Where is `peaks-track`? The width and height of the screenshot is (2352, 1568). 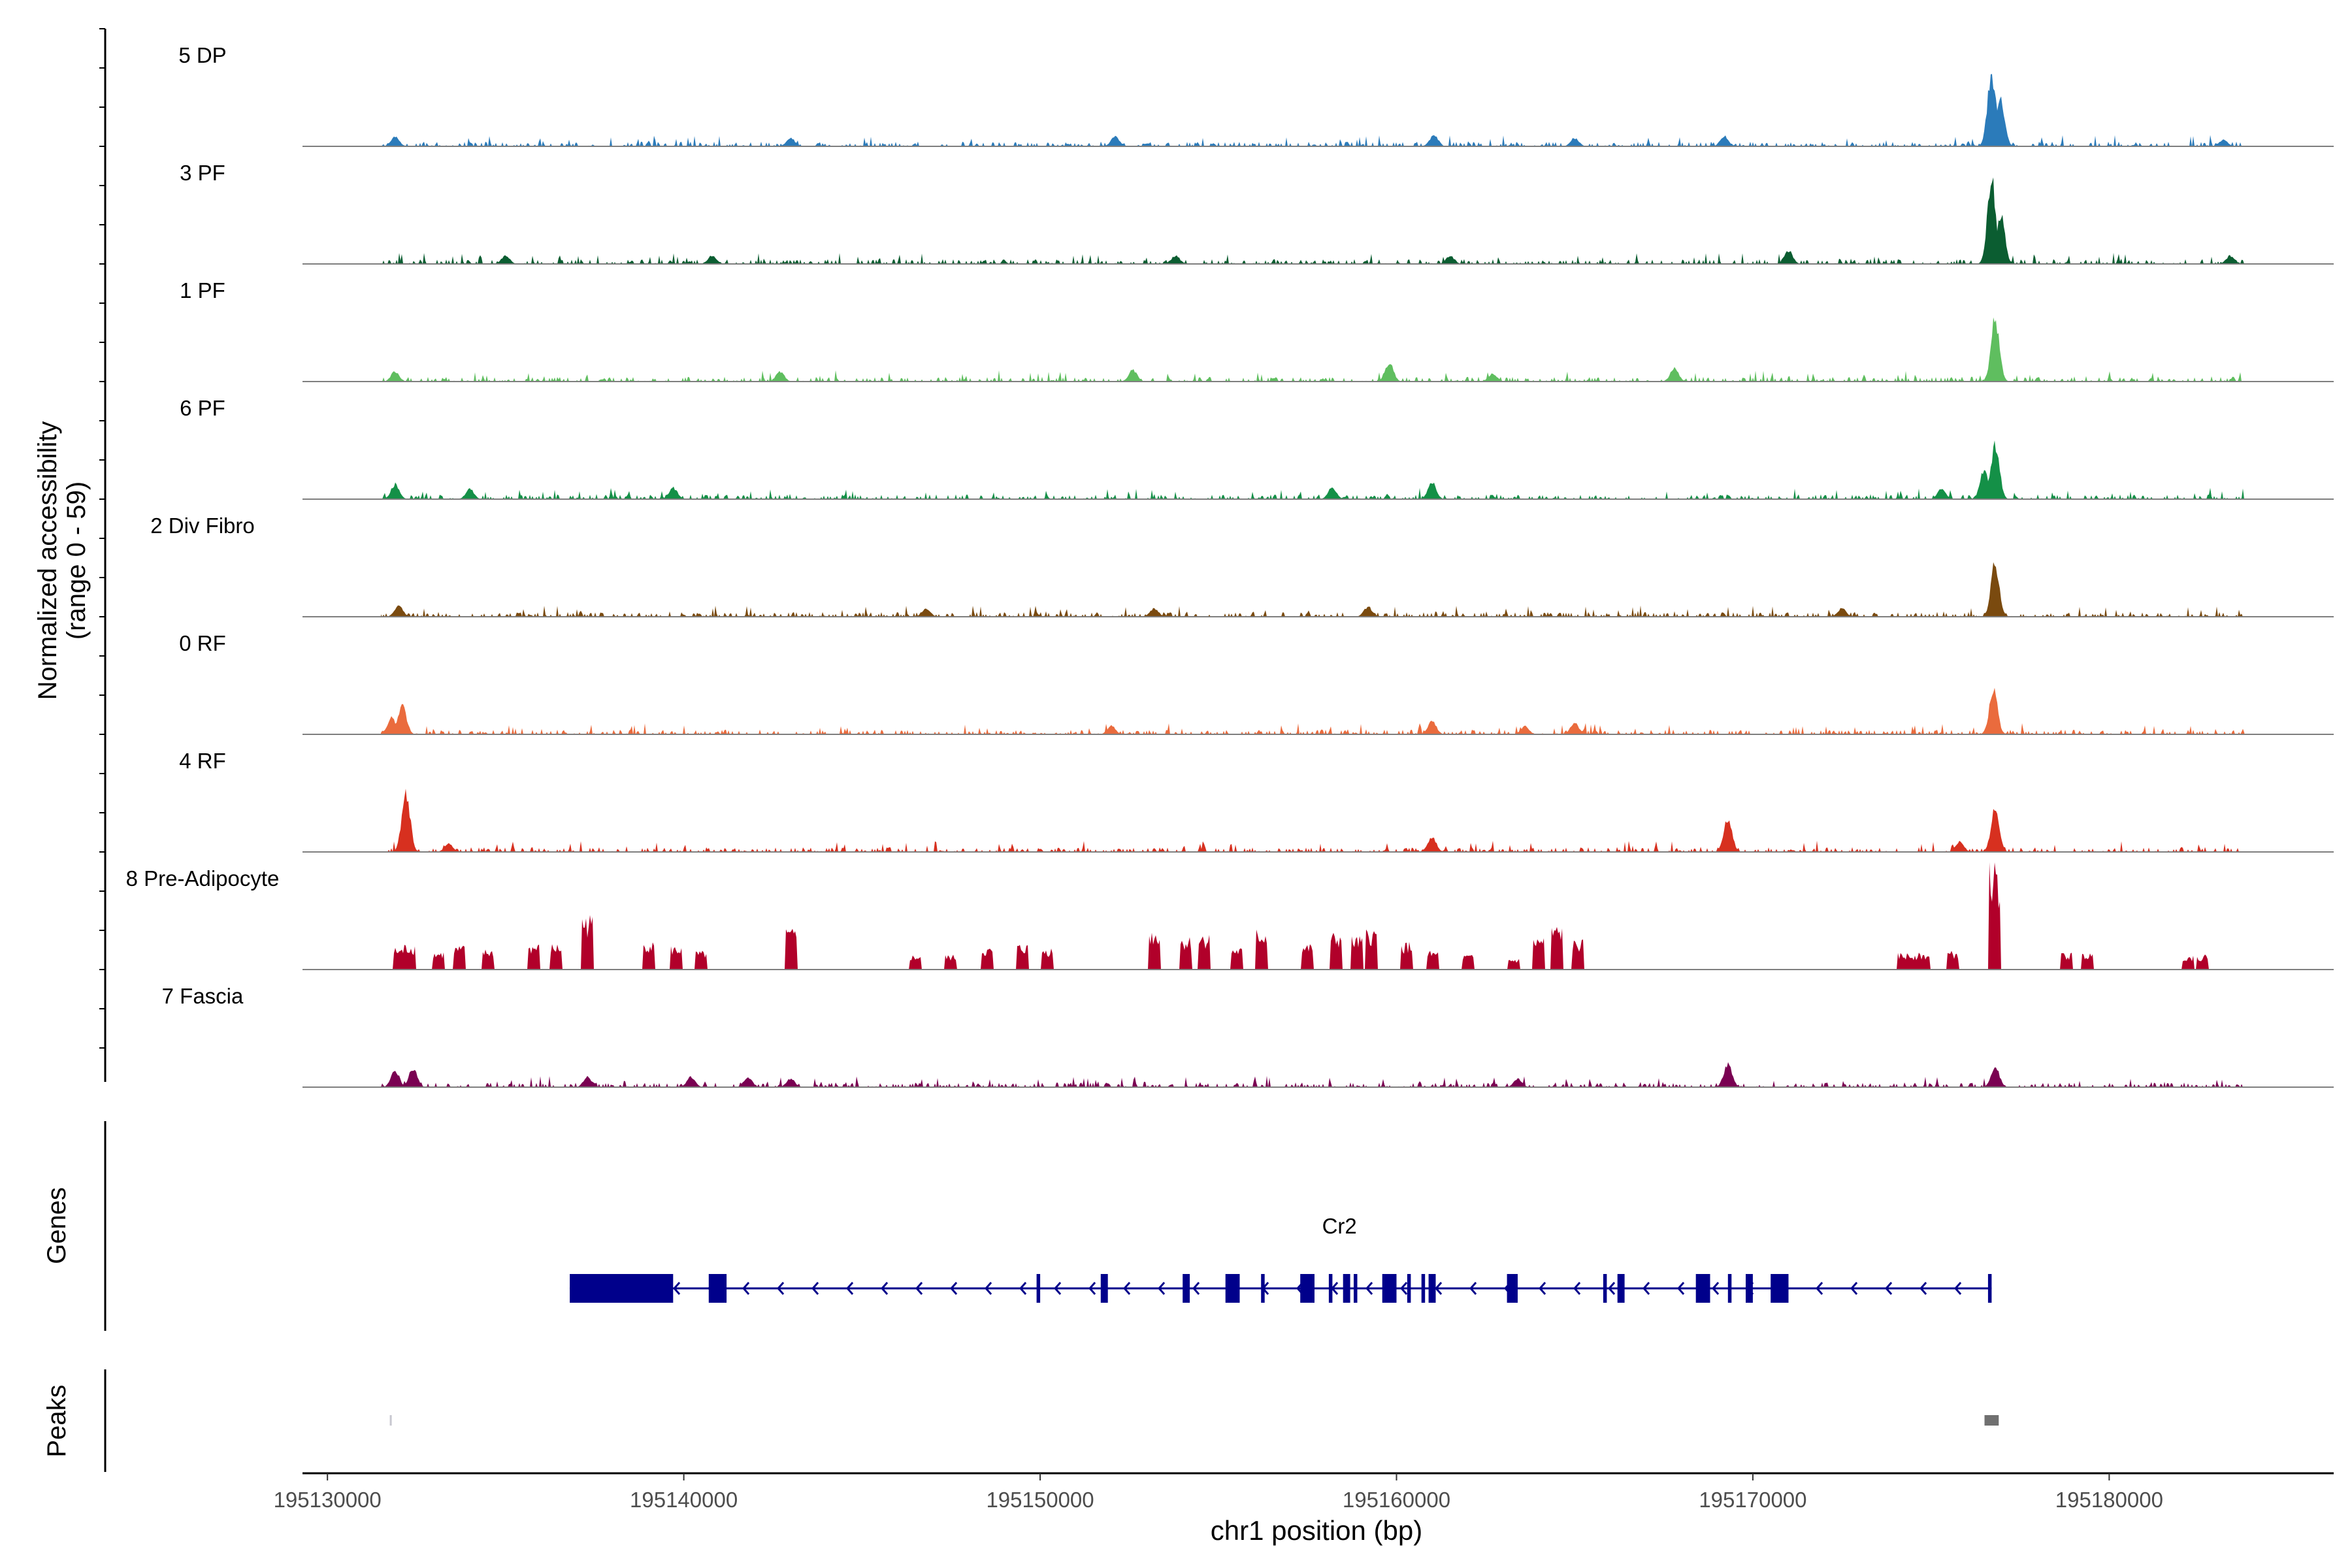
peaks-track is located at coordinates (1194, 1420).